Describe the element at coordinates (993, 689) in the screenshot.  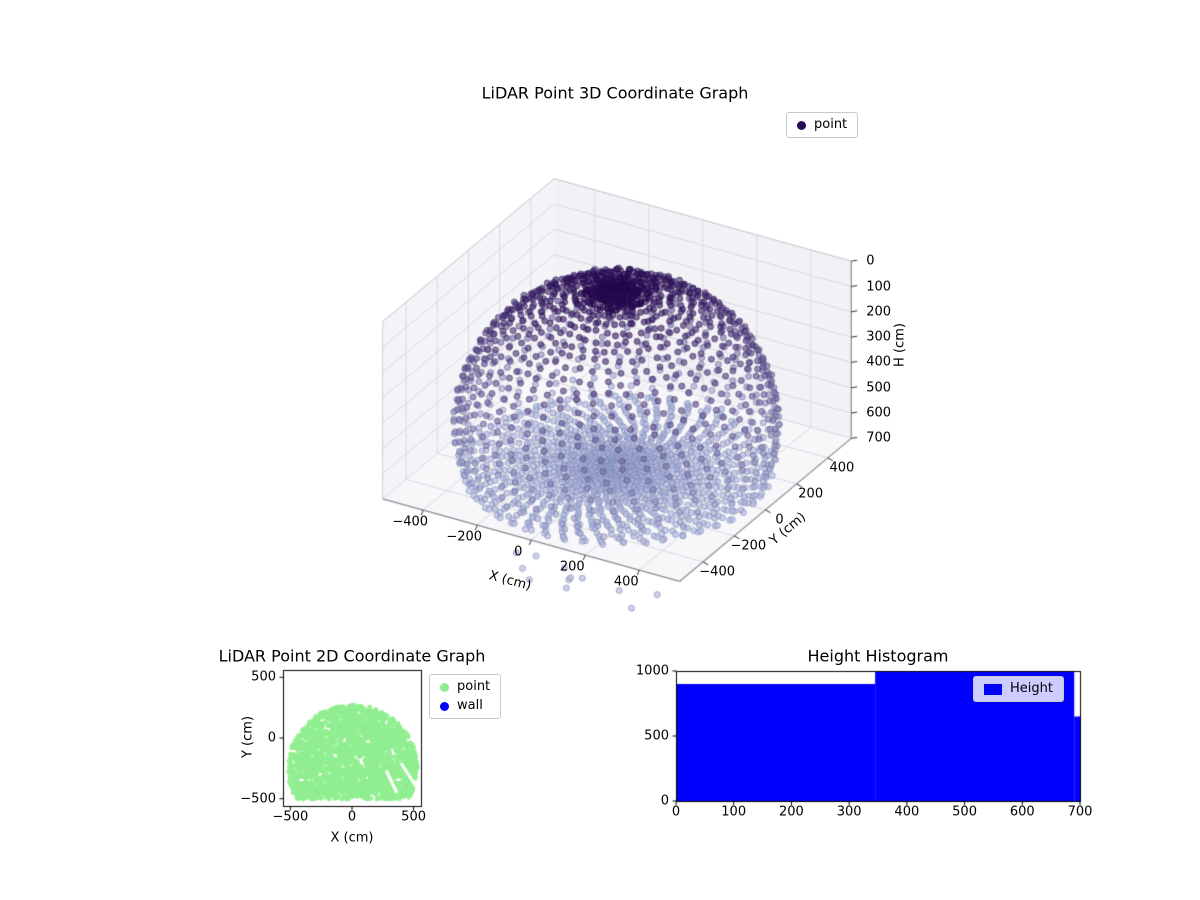
I see `height-patch-icon` at that location.